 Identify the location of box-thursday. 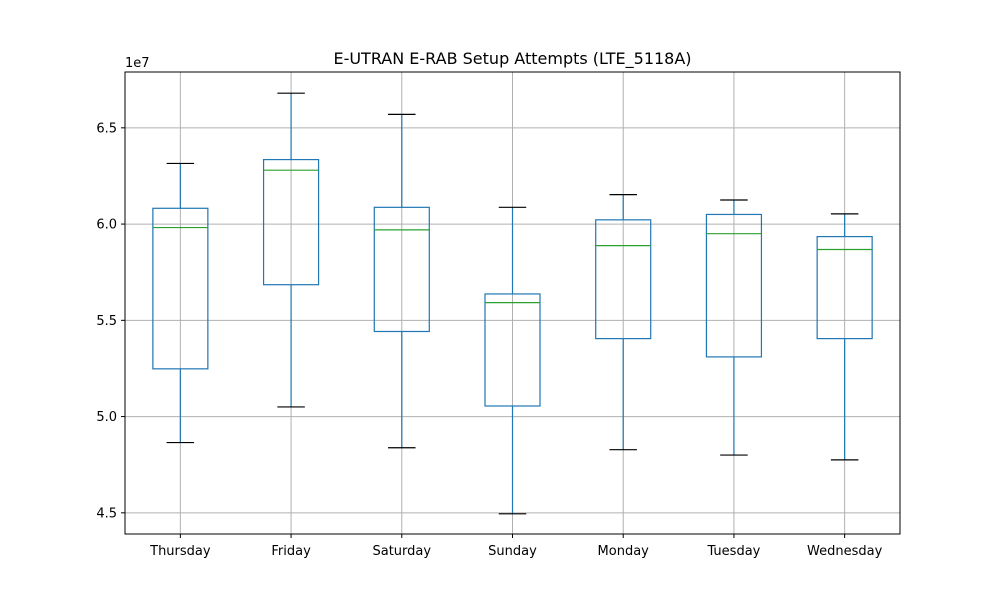
(180, 303).